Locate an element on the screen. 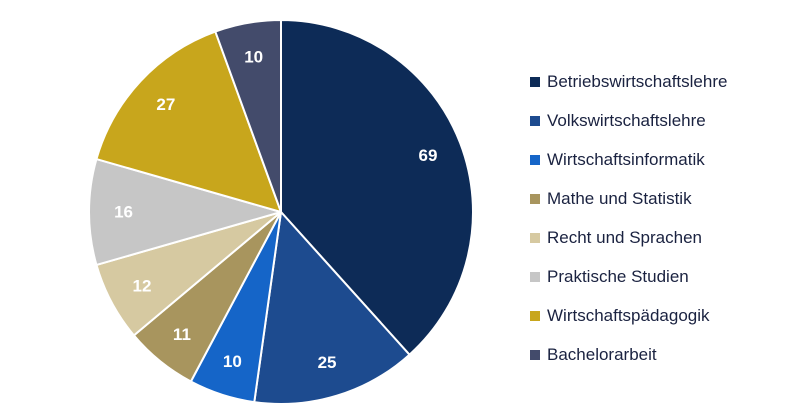 The image size is (800, 419). legend-item-volkswirtschaftslehre: Volkswirtschaftslehre is located at coordinates (628, 120).